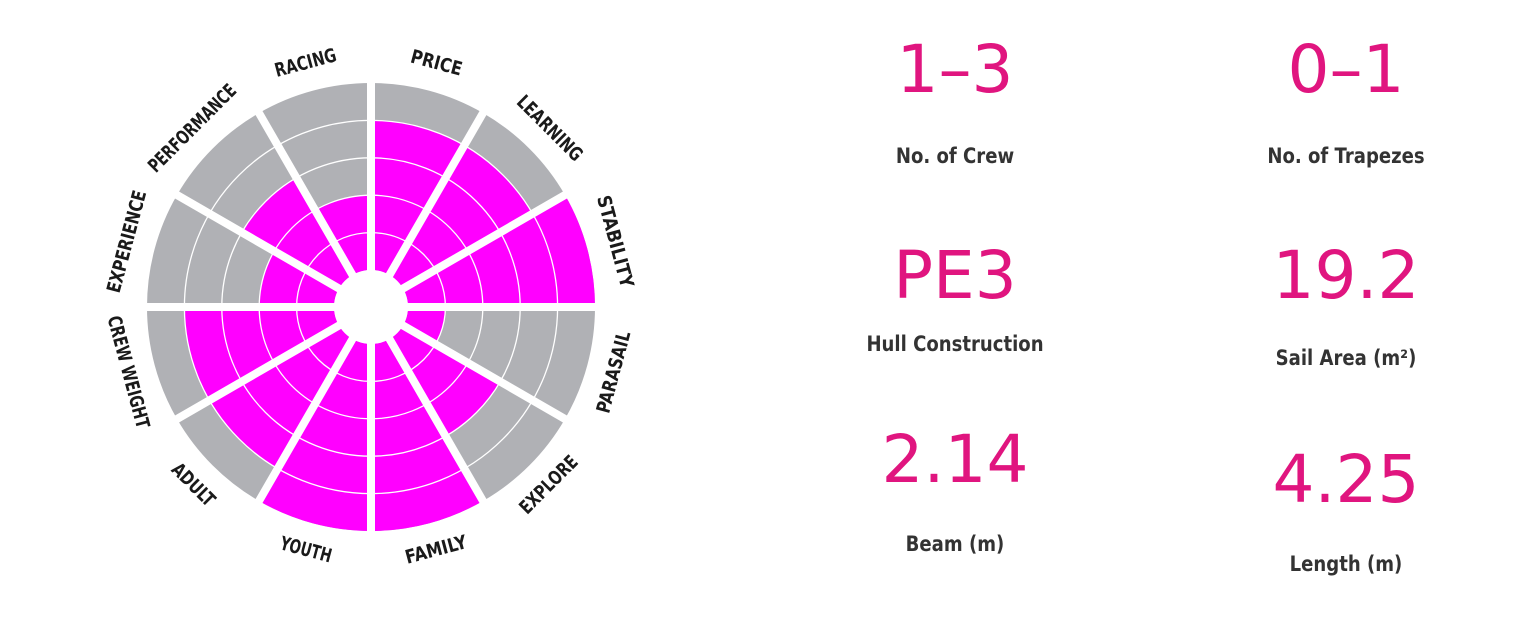  I want to click on segment-value-stability, so click(499, 251).